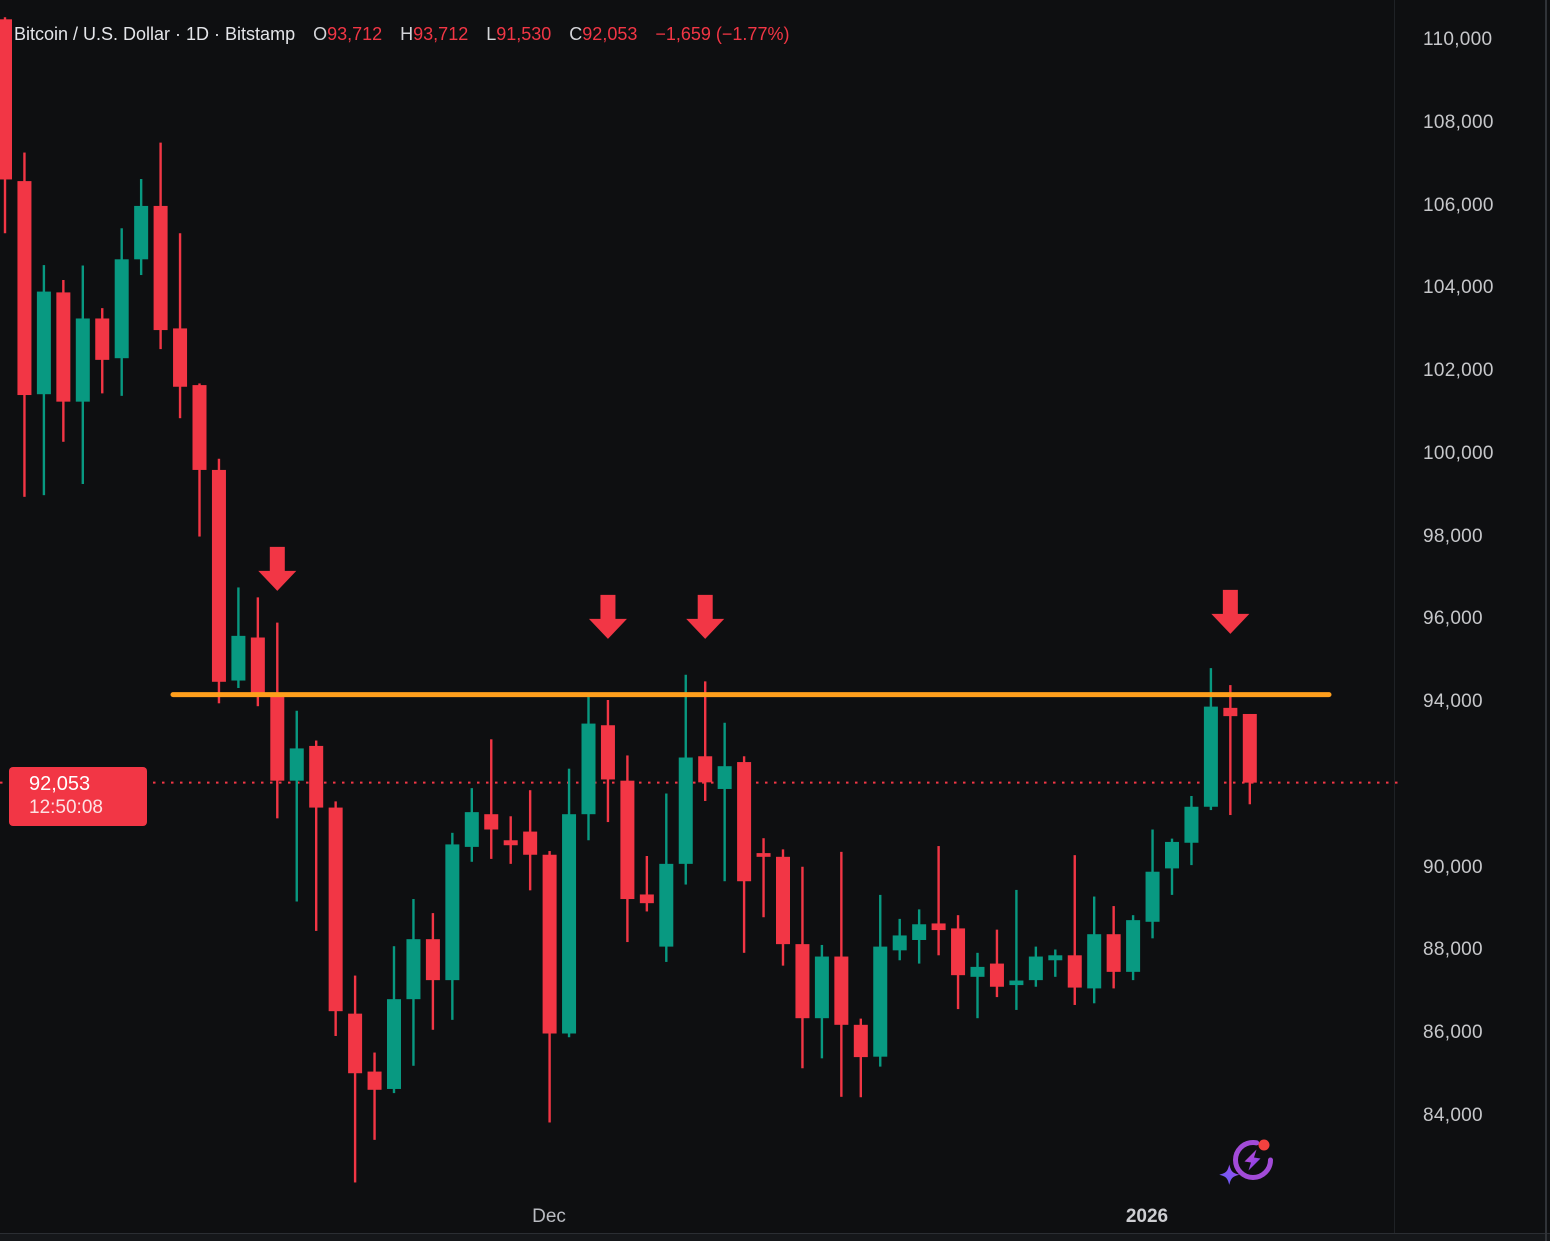 Image resolution: width=1550 pixels, height=1241 pixels. I want to click on last-price-label: 92,053 12:50:08, so click(78, 796).